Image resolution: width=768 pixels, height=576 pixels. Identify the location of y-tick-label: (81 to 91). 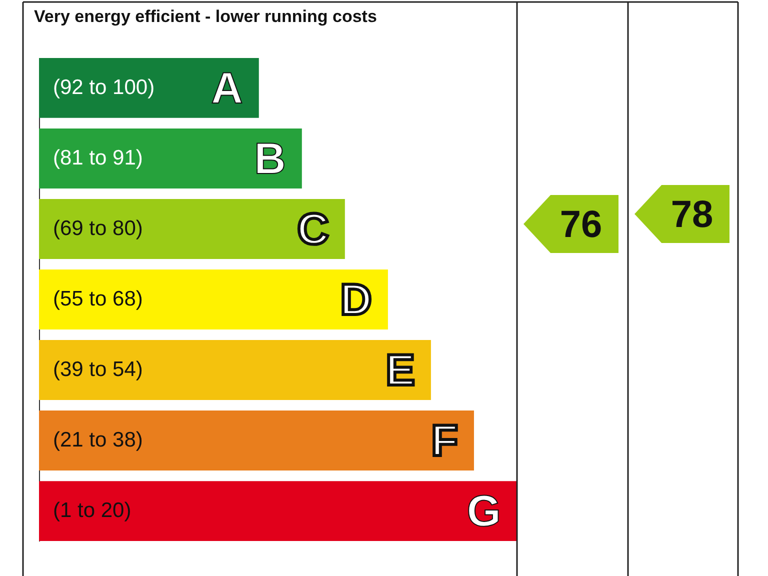
(98, 158).